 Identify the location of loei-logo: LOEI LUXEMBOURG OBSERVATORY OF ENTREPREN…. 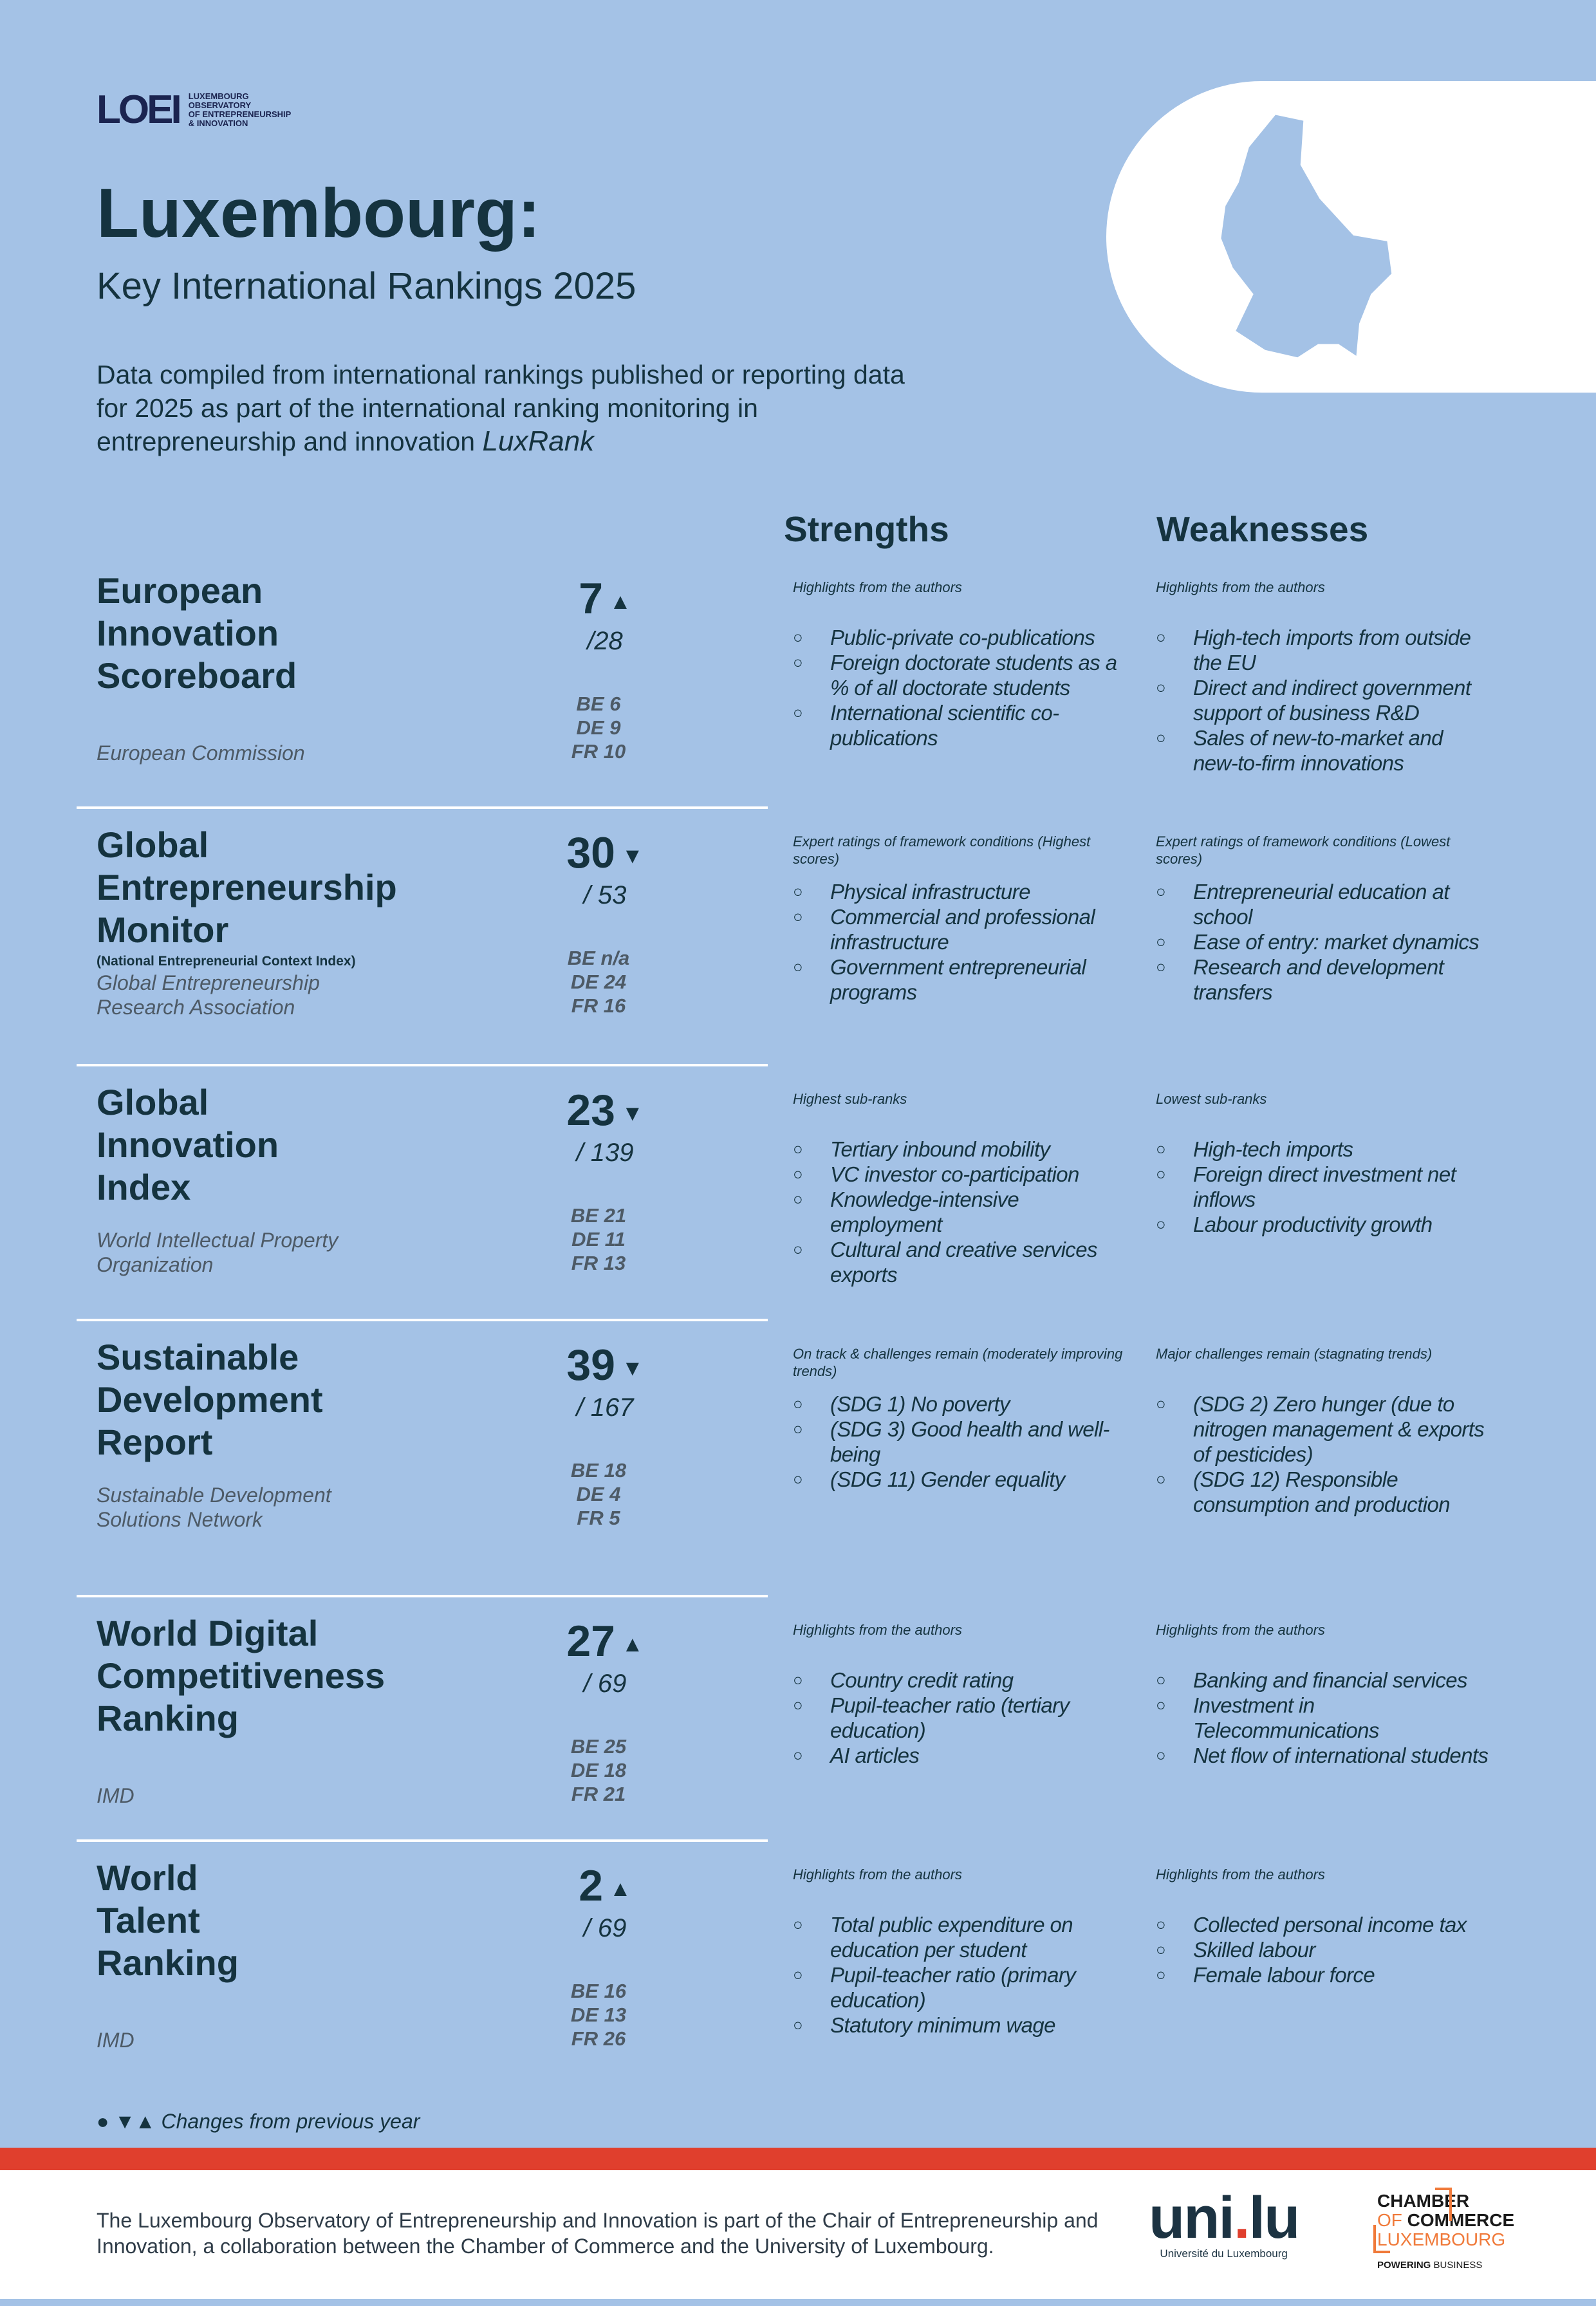
(194, 110).